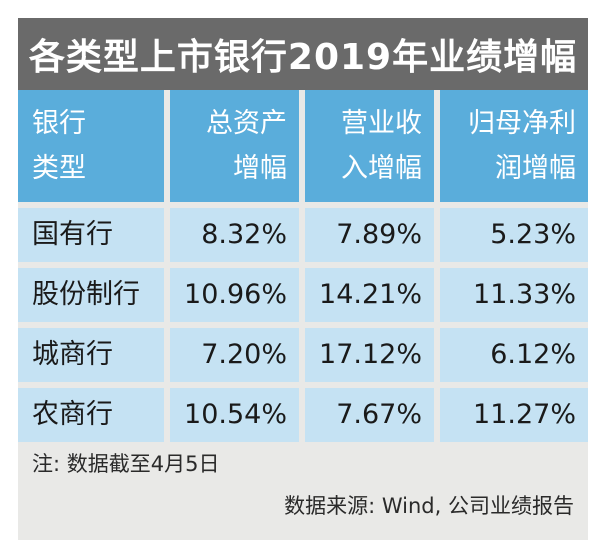 The image size is (606, 560). What do you see at coordinates (234, 295) in the screenshot?
I see `cell-total-assets-growth: 10.96%` at bounding box center [234, 295].